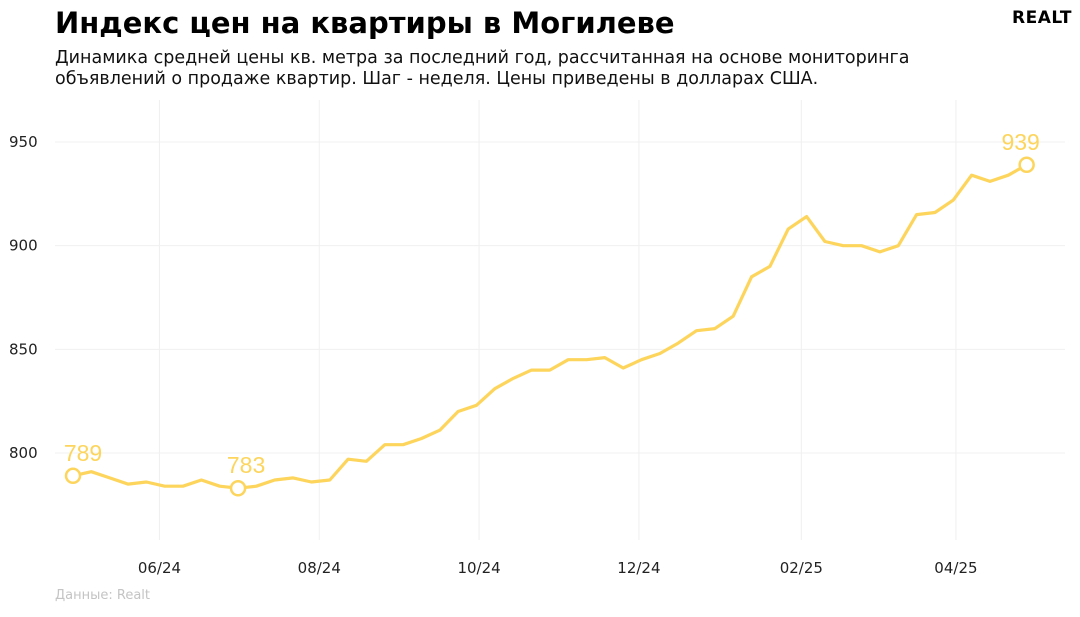 The image size is (1080, 617). I want to click on x-tick-label: 04/25, so click(955, 568).